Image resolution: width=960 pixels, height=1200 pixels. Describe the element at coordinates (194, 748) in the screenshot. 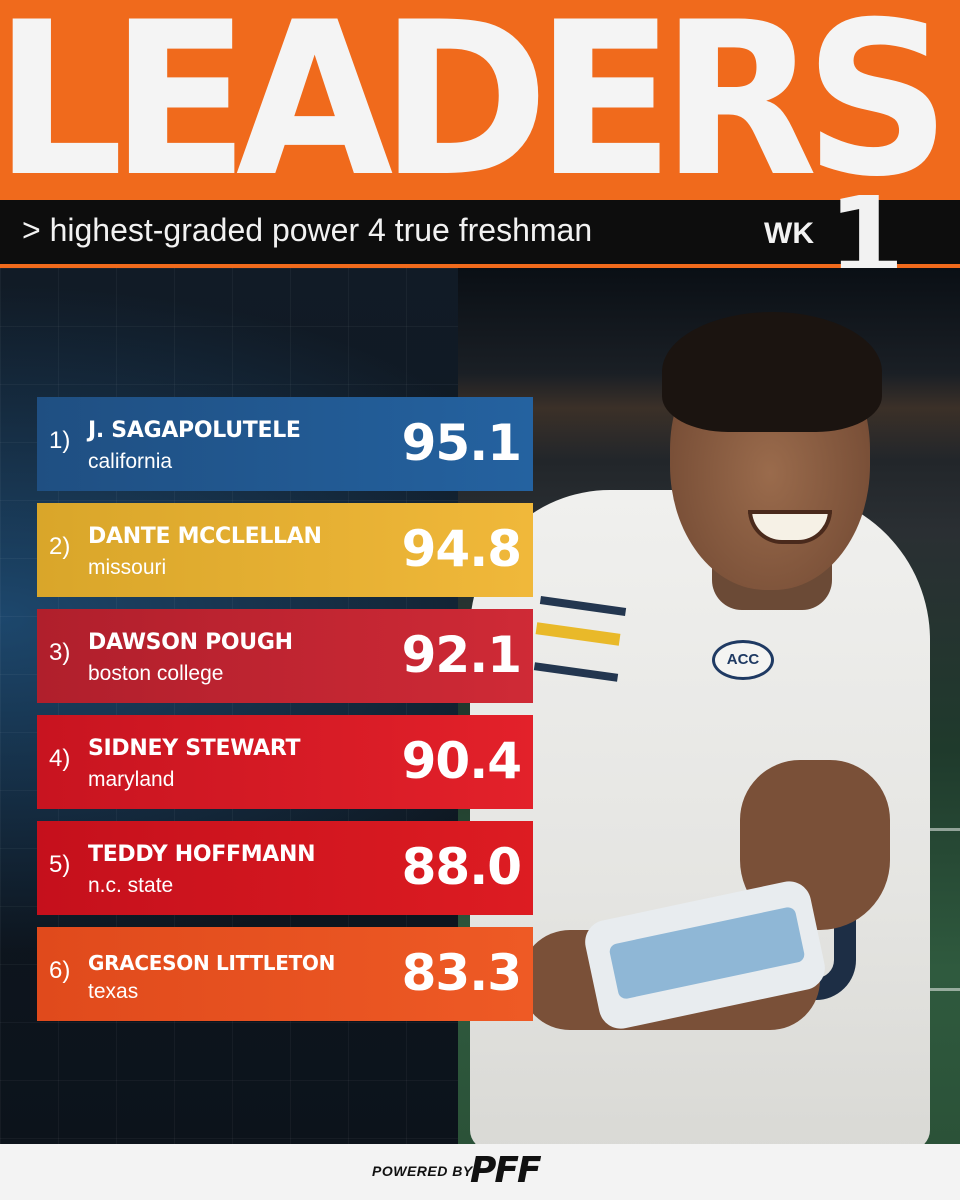

I see `player-name: SIDNEY STEWART` at that location.